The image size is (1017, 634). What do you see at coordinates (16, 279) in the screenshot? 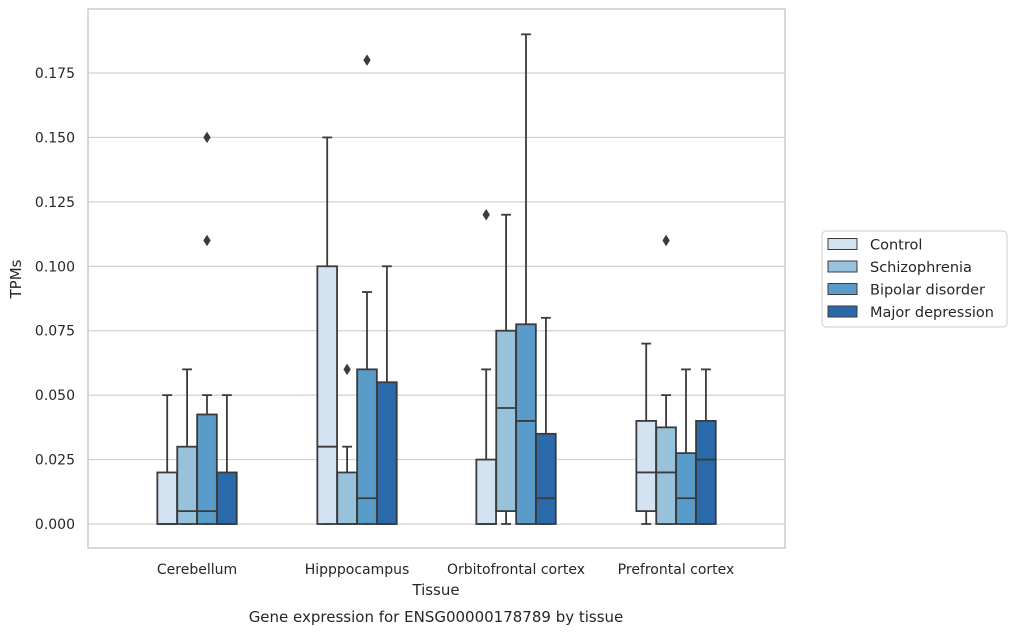
I see `y-axis-label: TPMs` at bounding box center [16, 279].